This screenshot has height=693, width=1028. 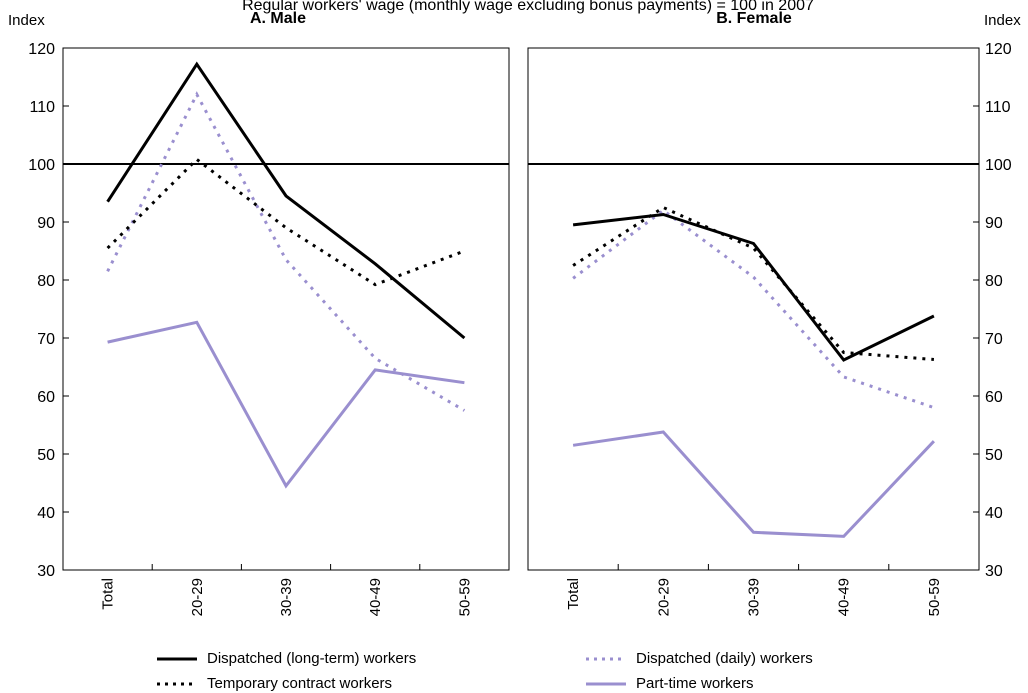 What do you see at coordinates (606, 659) in the screenshot?
I see `legend-swatch-dotted-purple` at bounding box center [606, 659].